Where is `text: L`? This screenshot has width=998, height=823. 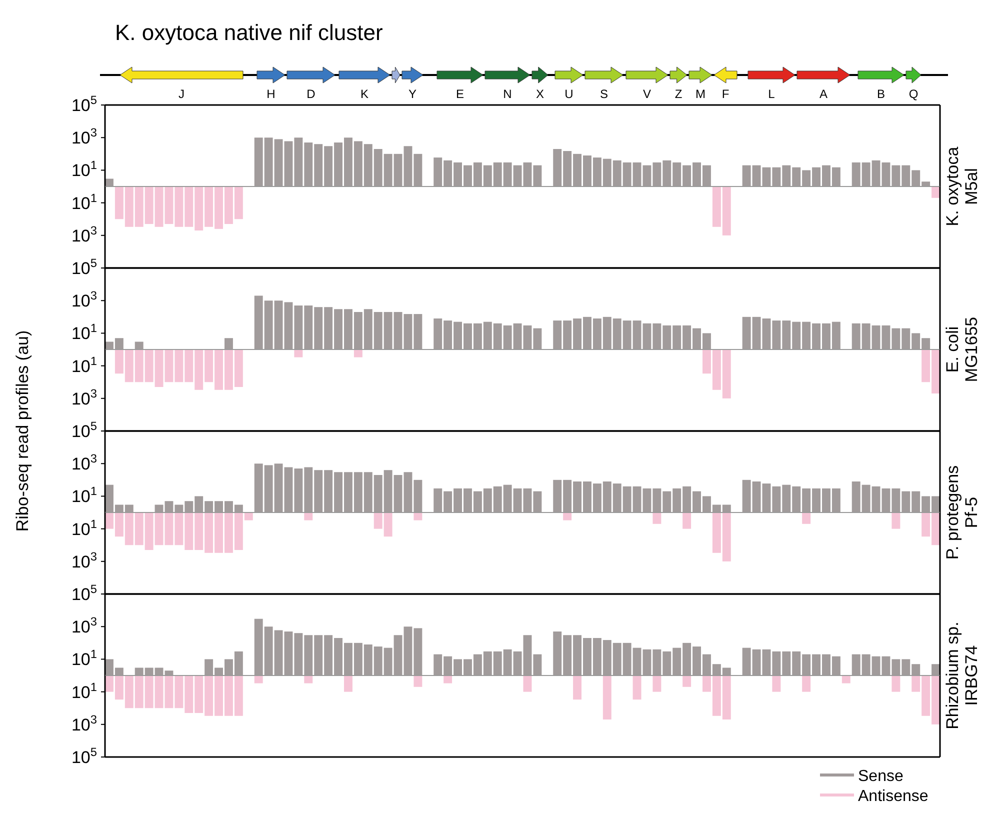 text: L is located at coordinates (772, 94).